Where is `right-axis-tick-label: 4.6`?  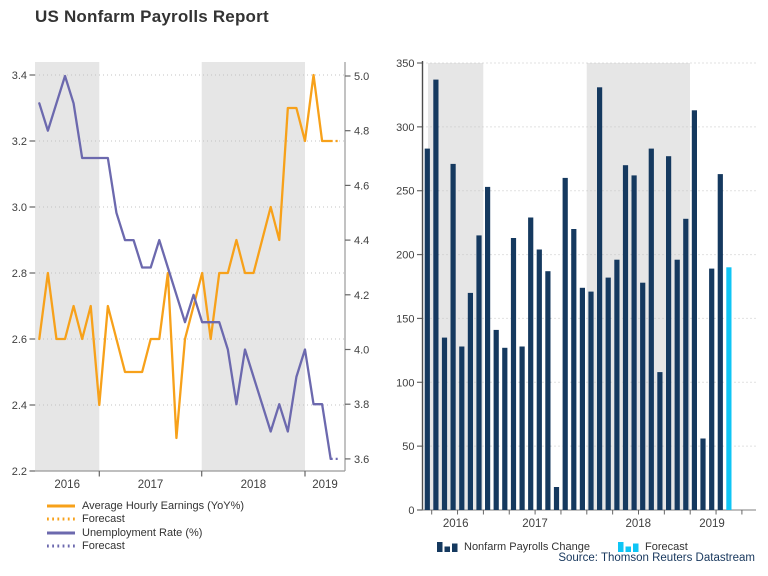
right-axis-tick-label: 4.6 is located at coordinates (361, 186).